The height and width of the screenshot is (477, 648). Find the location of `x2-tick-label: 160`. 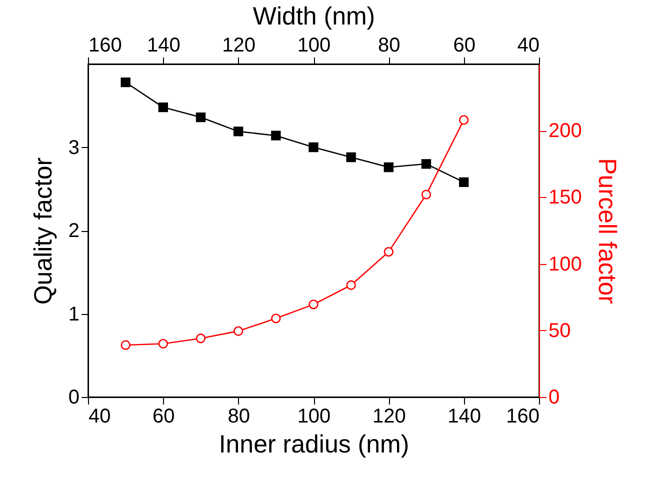

x2-tick-label: 160 is located at coordinates (105, 45).